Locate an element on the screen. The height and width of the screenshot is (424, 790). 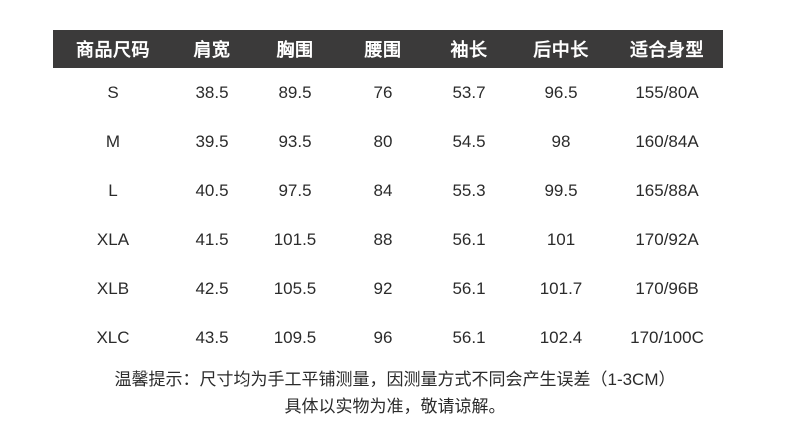
column-header-fit: 适合身型 is located at coordinates (667, 50).